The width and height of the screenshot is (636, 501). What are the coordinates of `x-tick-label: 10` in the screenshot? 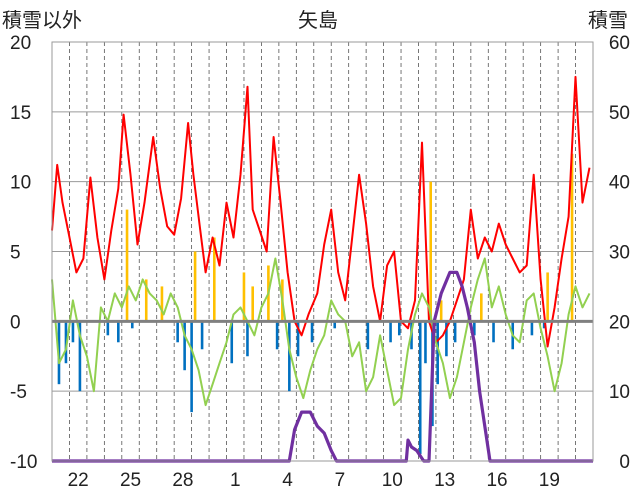 It's located at (392, 480).